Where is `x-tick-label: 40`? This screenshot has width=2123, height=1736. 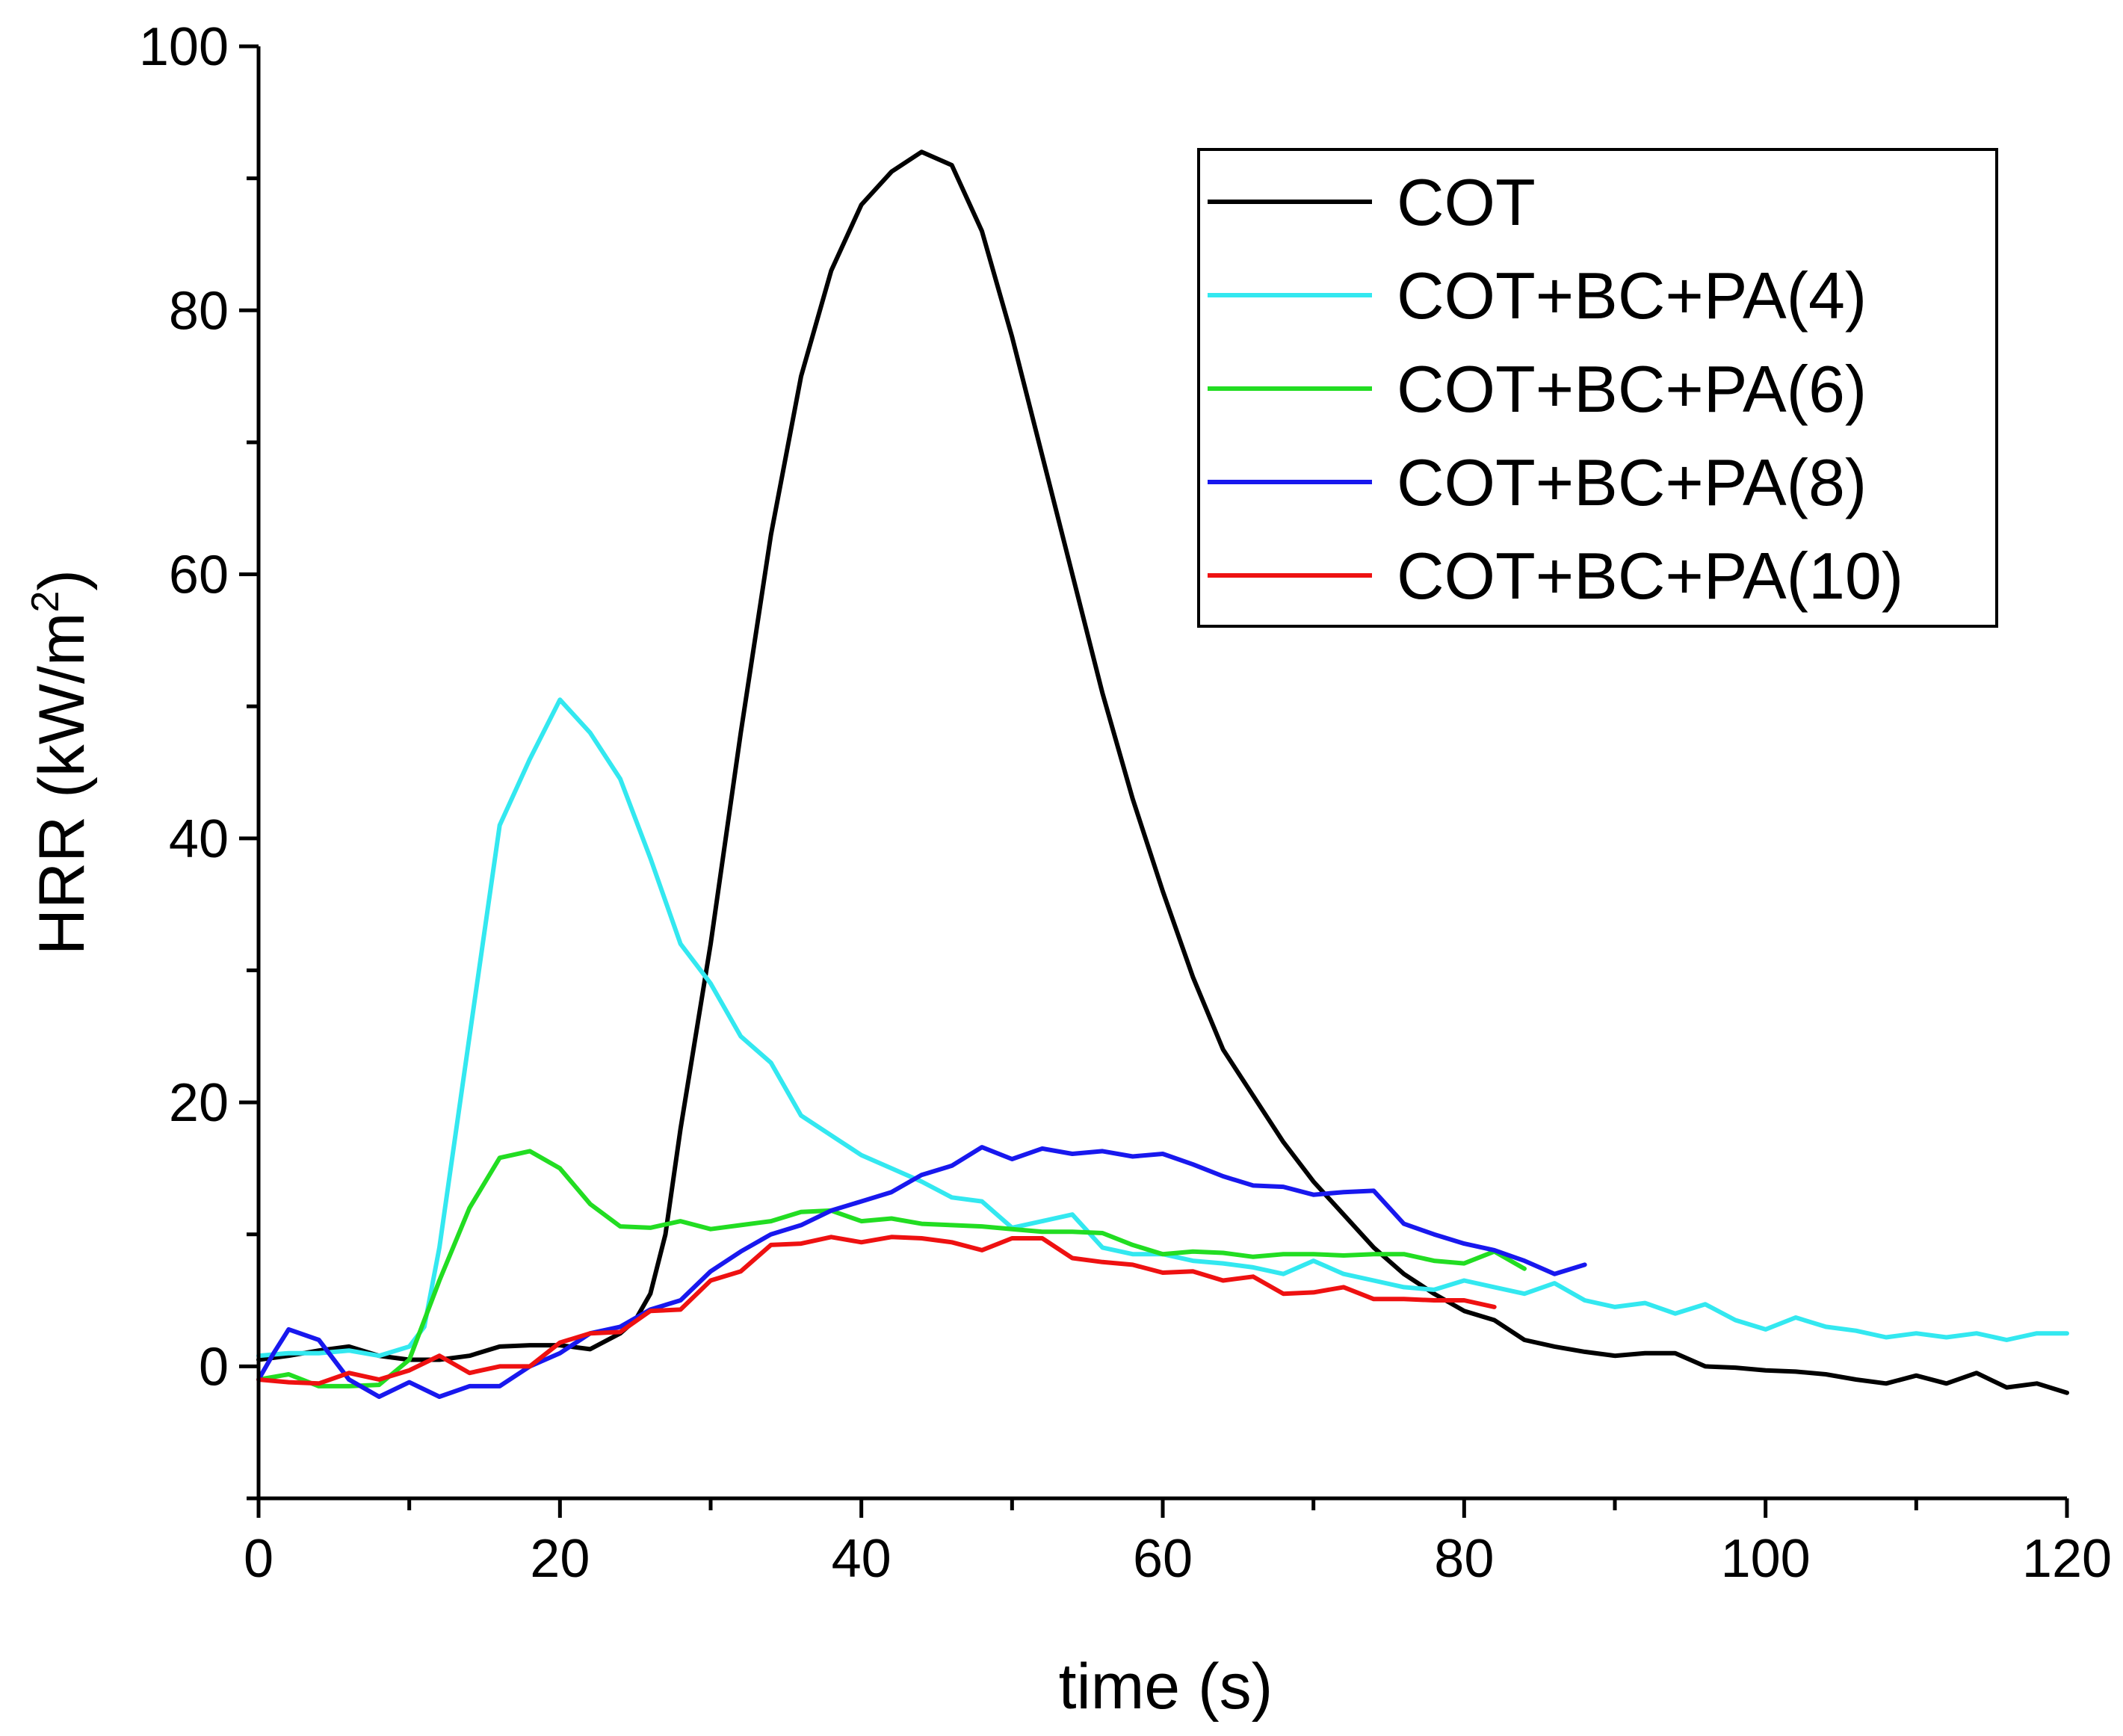 x-tick-label: 40 is located at coordinates (861, 1559).